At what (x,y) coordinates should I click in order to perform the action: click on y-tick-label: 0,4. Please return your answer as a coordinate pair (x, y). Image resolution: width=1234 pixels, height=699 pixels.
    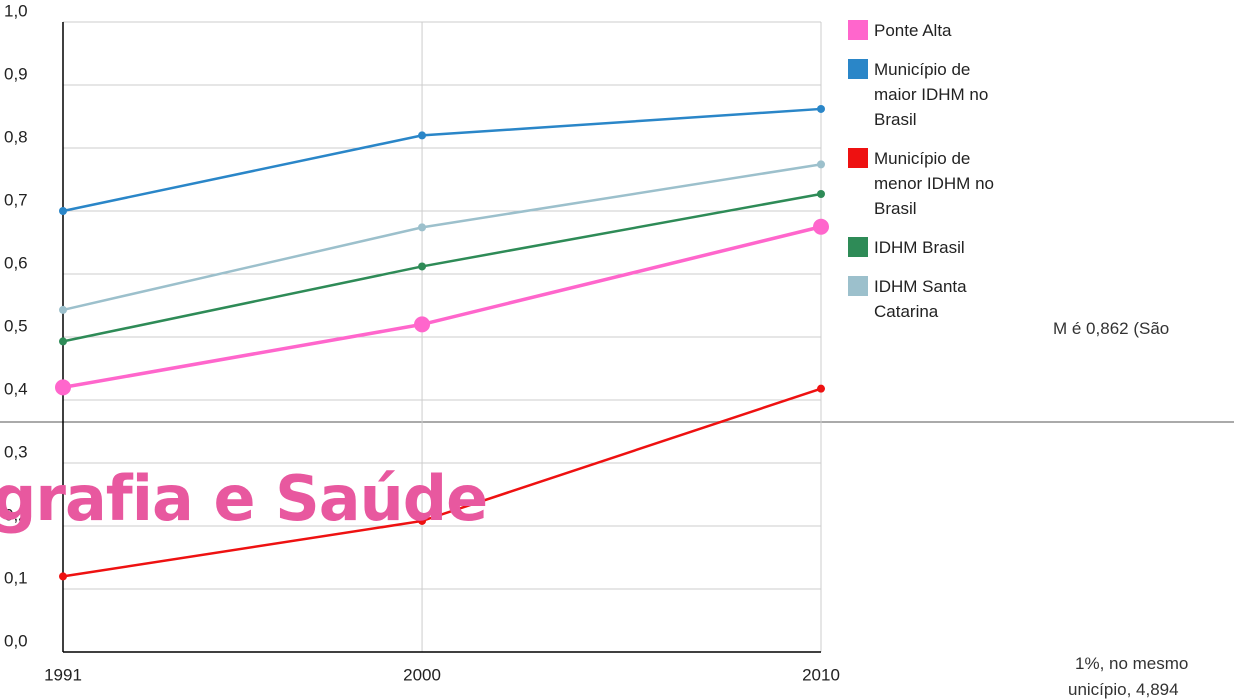
    Looking at the image, I should click on (16, 388).